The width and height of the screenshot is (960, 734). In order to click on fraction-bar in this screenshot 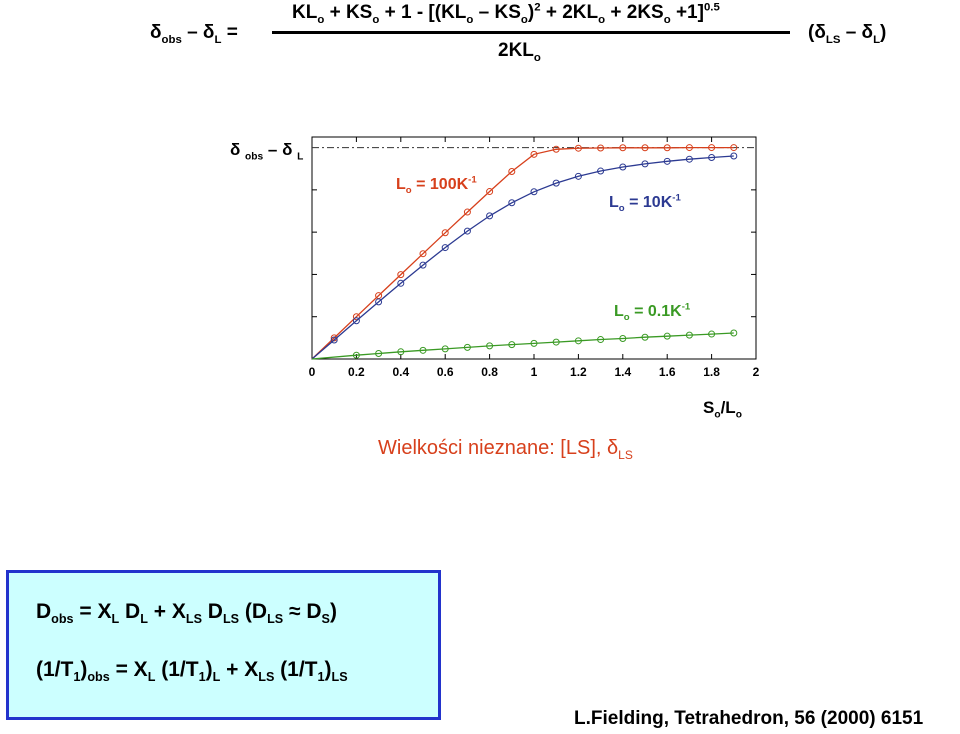, I will do `click(531, 32)`.